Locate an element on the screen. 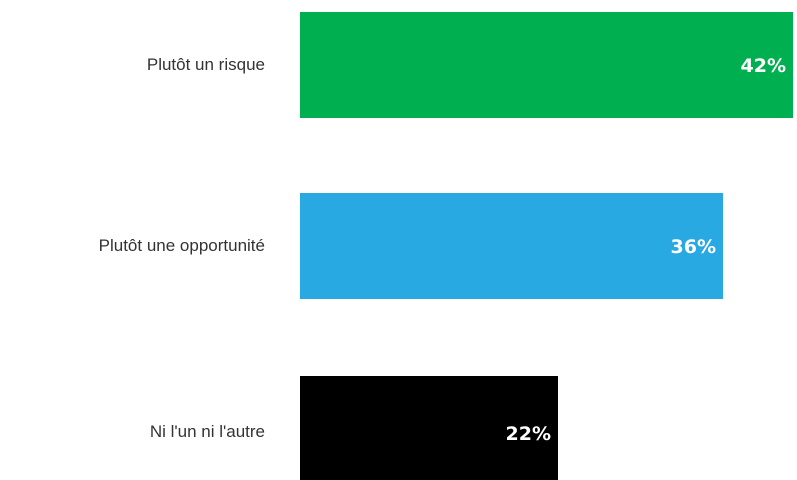  bar-group-ni-lun-ni-lautre: Ni l'un ni l'autre 22% is located at coordinates (354, 428).